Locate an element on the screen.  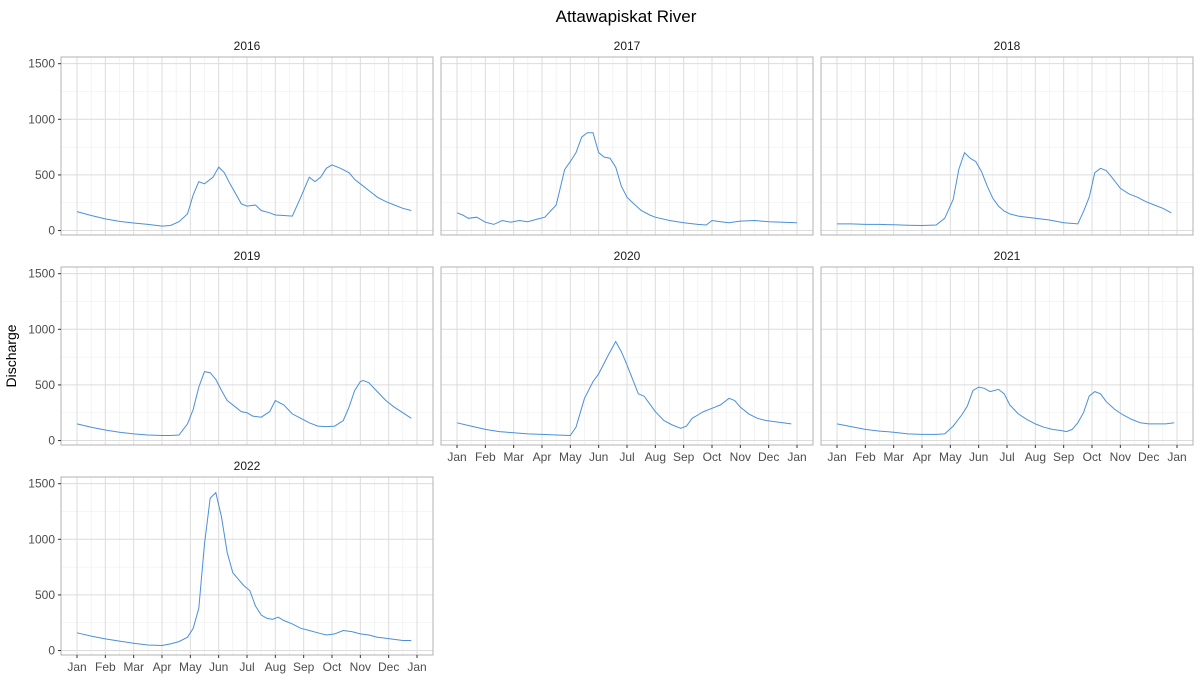
panel-title: 2020 is located at coordinates (627, 256).